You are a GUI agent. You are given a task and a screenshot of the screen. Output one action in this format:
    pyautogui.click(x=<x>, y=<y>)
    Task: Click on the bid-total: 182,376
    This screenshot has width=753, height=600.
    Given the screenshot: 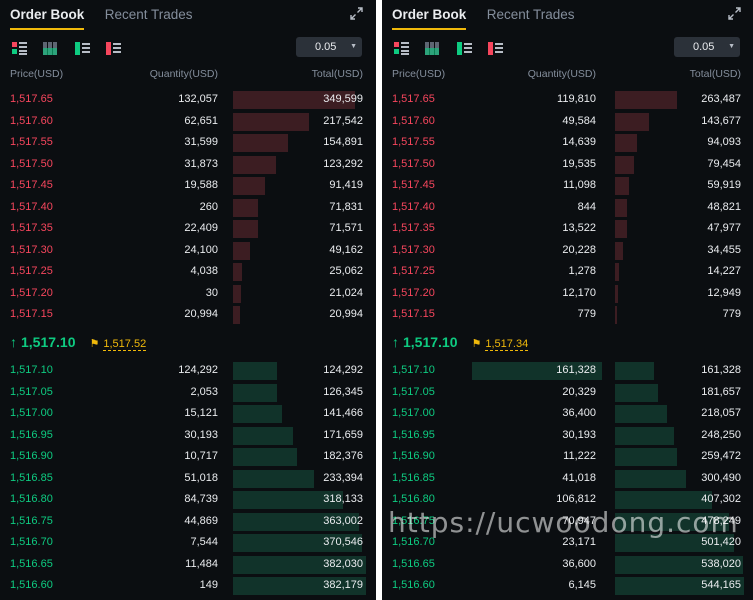 What is the action you would take?
    pyautogui.click(x=343, y=456)
    